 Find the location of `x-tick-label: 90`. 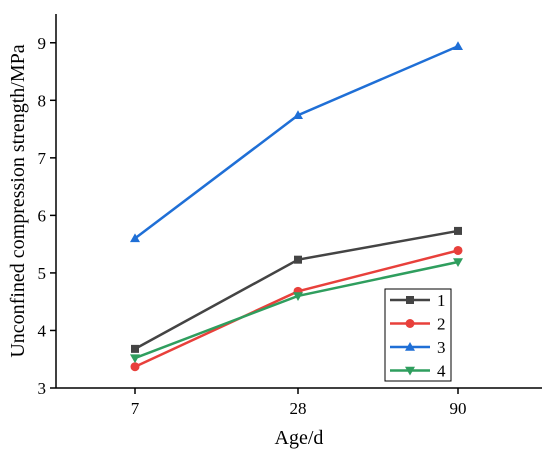

x-tick-label: 90 is located at coordinates (458, 408).